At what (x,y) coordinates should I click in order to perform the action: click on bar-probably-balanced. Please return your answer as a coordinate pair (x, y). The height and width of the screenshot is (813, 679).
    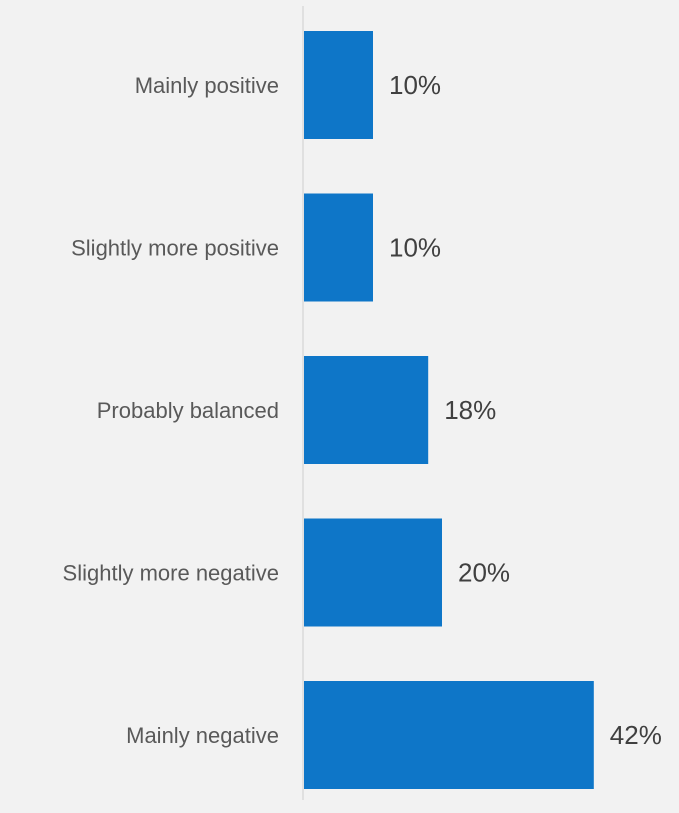
    Looking at the image, I should click on (366, 410).